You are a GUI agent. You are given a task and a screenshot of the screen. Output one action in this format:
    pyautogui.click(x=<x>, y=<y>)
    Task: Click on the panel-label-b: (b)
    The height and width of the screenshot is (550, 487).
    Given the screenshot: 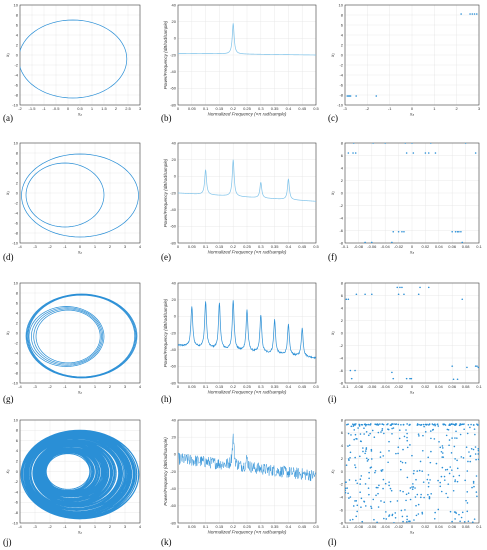 What is the action you would take?
    pyautogui.click(x=166, y=118)
    